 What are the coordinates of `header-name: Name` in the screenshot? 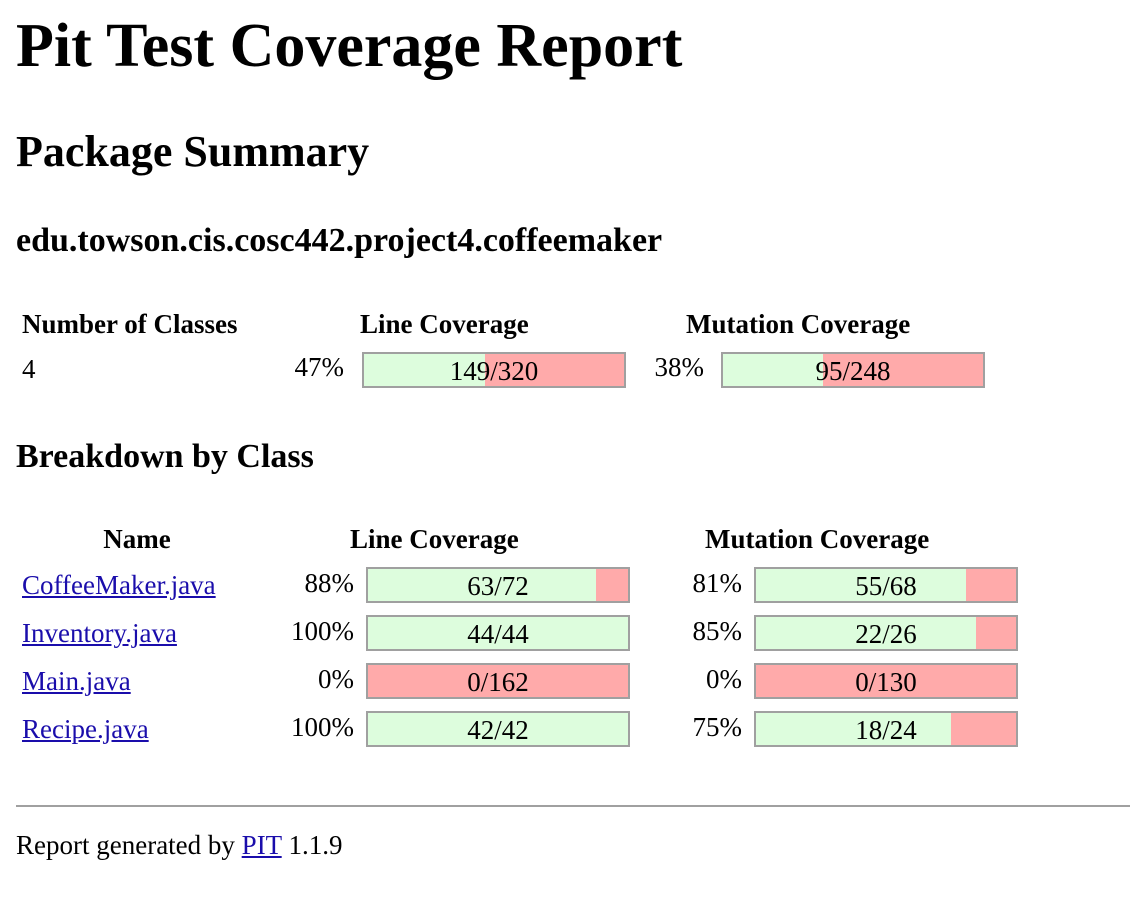 It's located at (137, 539).